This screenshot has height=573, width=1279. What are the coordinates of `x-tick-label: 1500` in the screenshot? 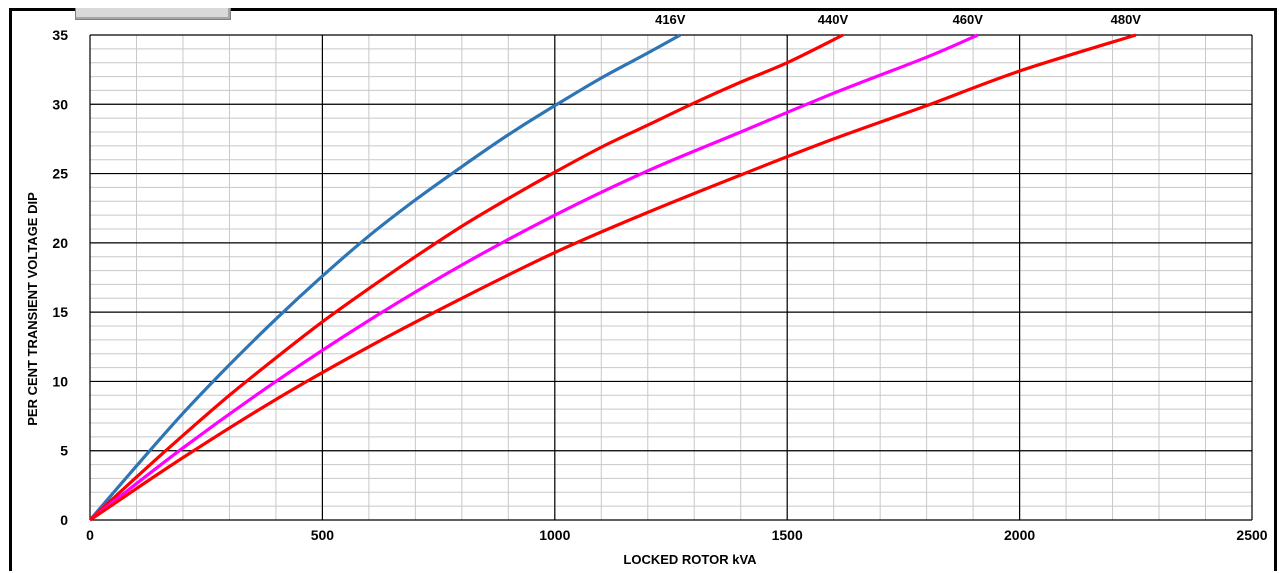 It's located at (787, 535).